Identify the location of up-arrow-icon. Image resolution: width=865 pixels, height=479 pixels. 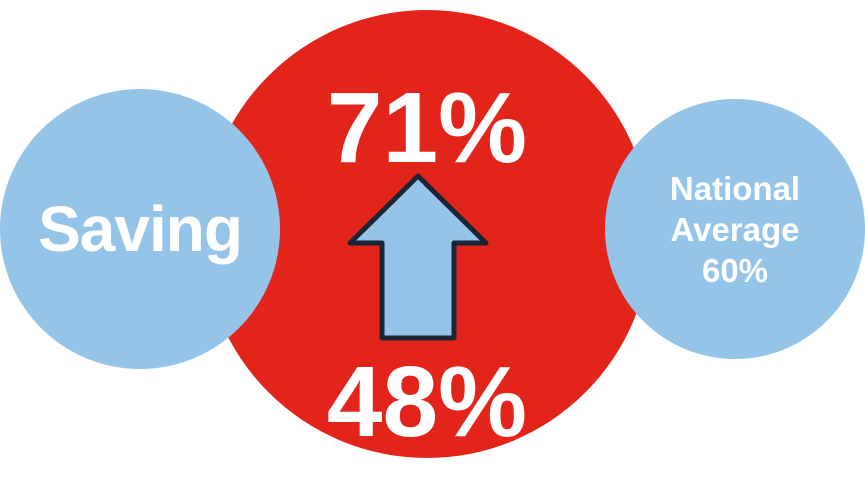
(418, 258).